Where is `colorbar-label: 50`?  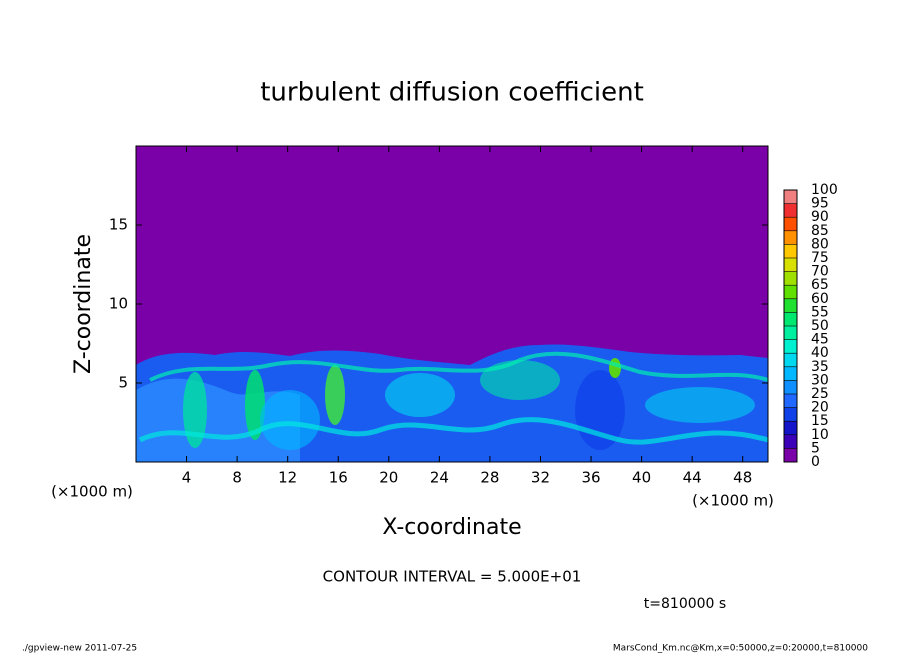 colorbar-label: 50 is located at coordinates (820, 326).